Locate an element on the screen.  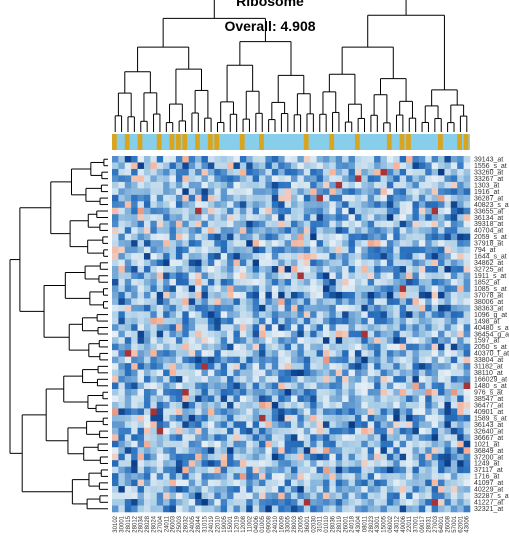
row-label: 37200_at is located at coordinates (488, 457).